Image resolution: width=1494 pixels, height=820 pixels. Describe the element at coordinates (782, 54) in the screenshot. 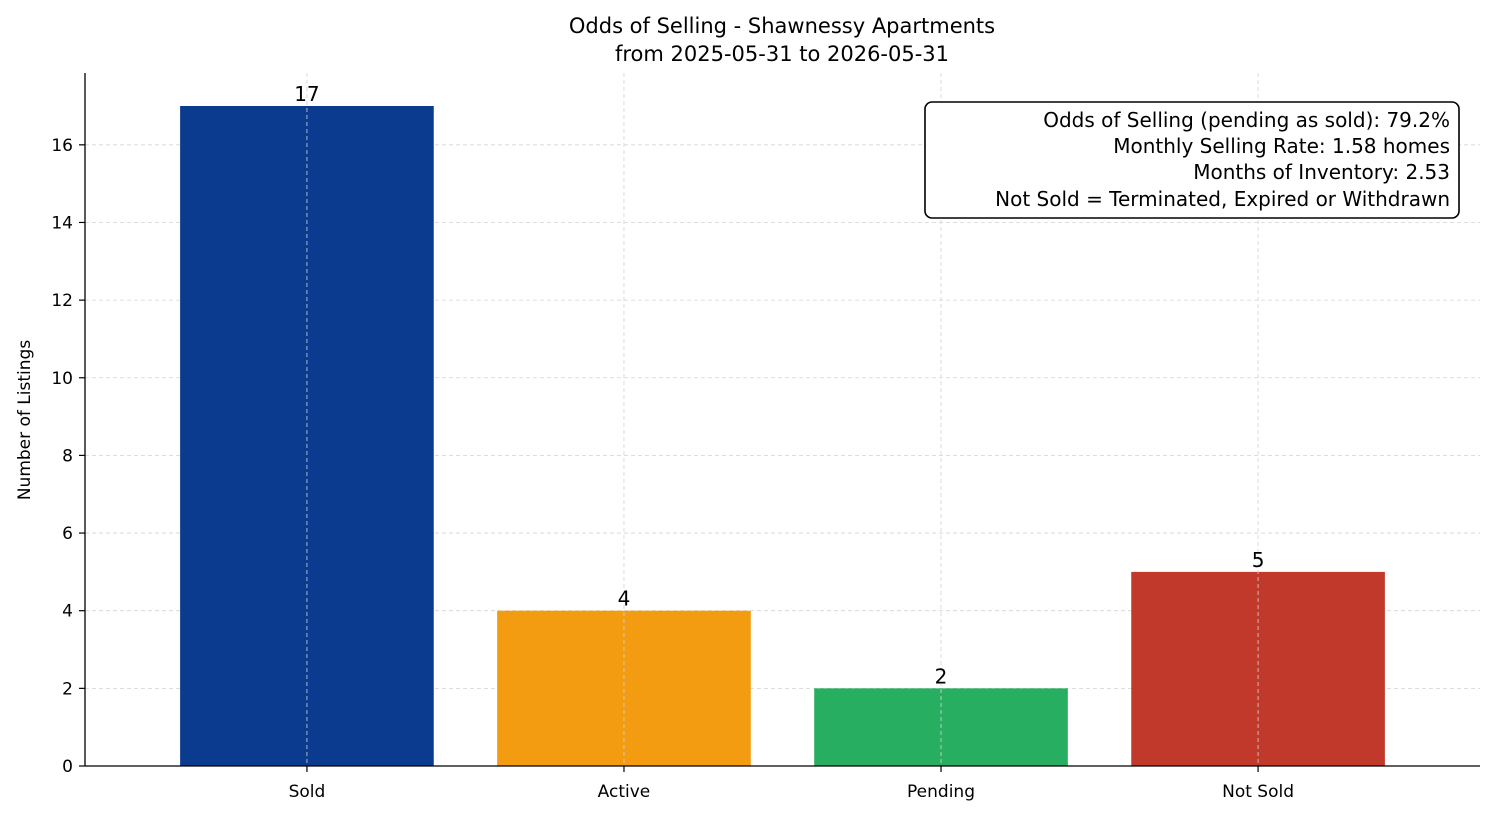

I see `chart-subtitle: from 2025-05-31 to 2026-05-31` at that location.